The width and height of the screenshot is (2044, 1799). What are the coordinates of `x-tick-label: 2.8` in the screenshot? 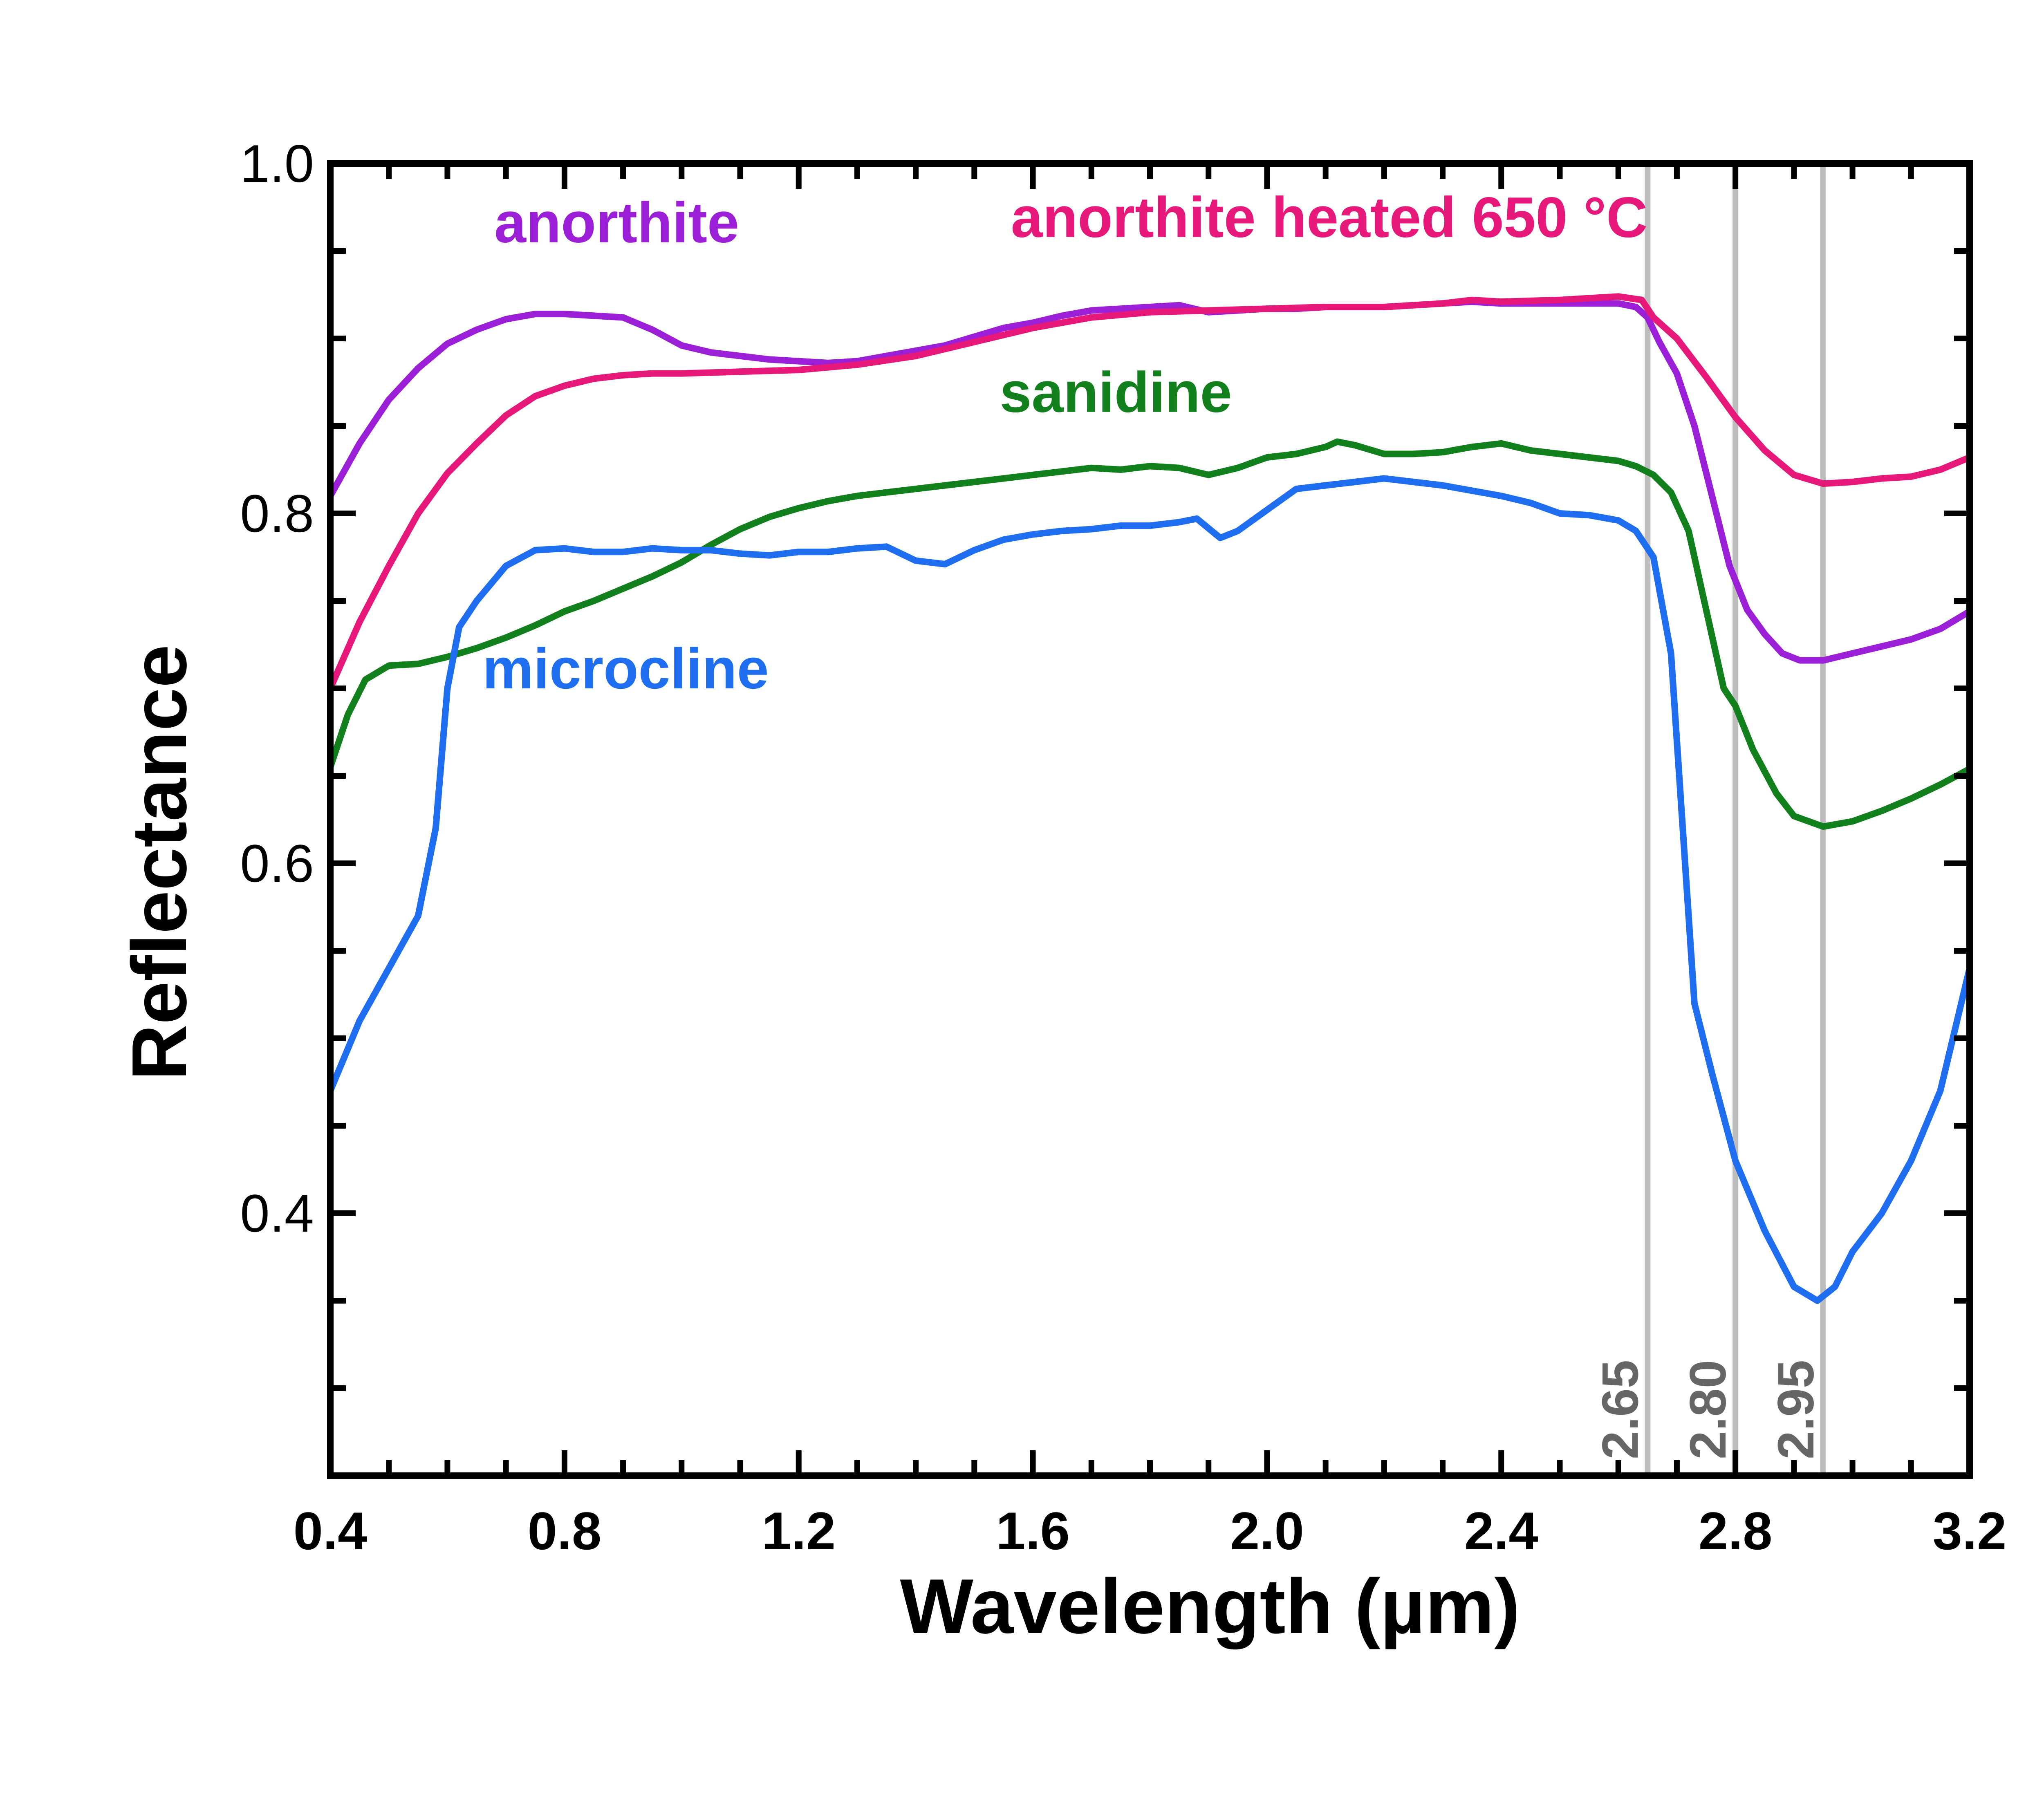 It's located at (1736, 1531).